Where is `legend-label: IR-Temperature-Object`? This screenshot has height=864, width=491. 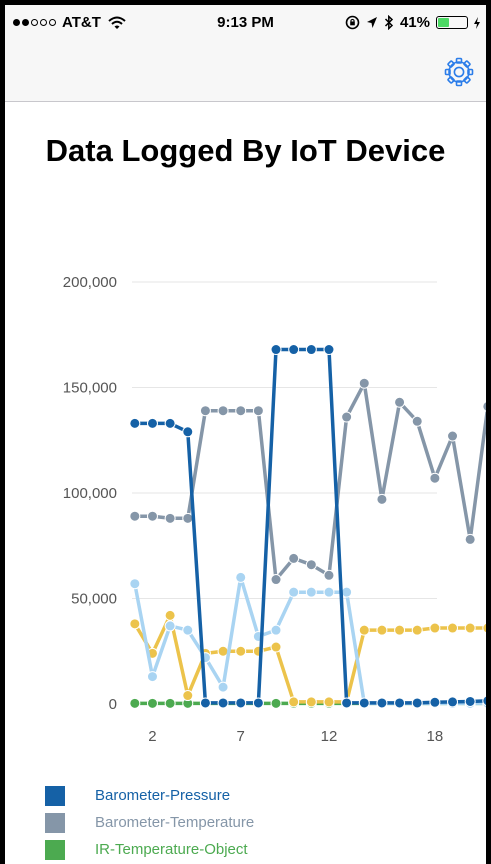
legend-label: IR-Temperature-Object is located at coordinates (171, 849).